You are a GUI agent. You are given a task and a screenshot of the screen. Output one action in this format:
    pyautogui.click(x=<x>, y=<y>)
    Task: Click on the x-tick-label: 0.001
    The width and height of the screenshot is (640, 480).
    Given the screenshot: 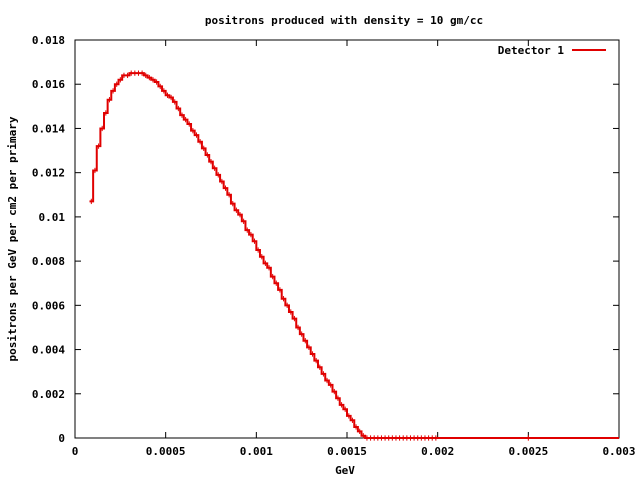 What is the action you would take?
    pyautogui.click(x=256, y=451)
    